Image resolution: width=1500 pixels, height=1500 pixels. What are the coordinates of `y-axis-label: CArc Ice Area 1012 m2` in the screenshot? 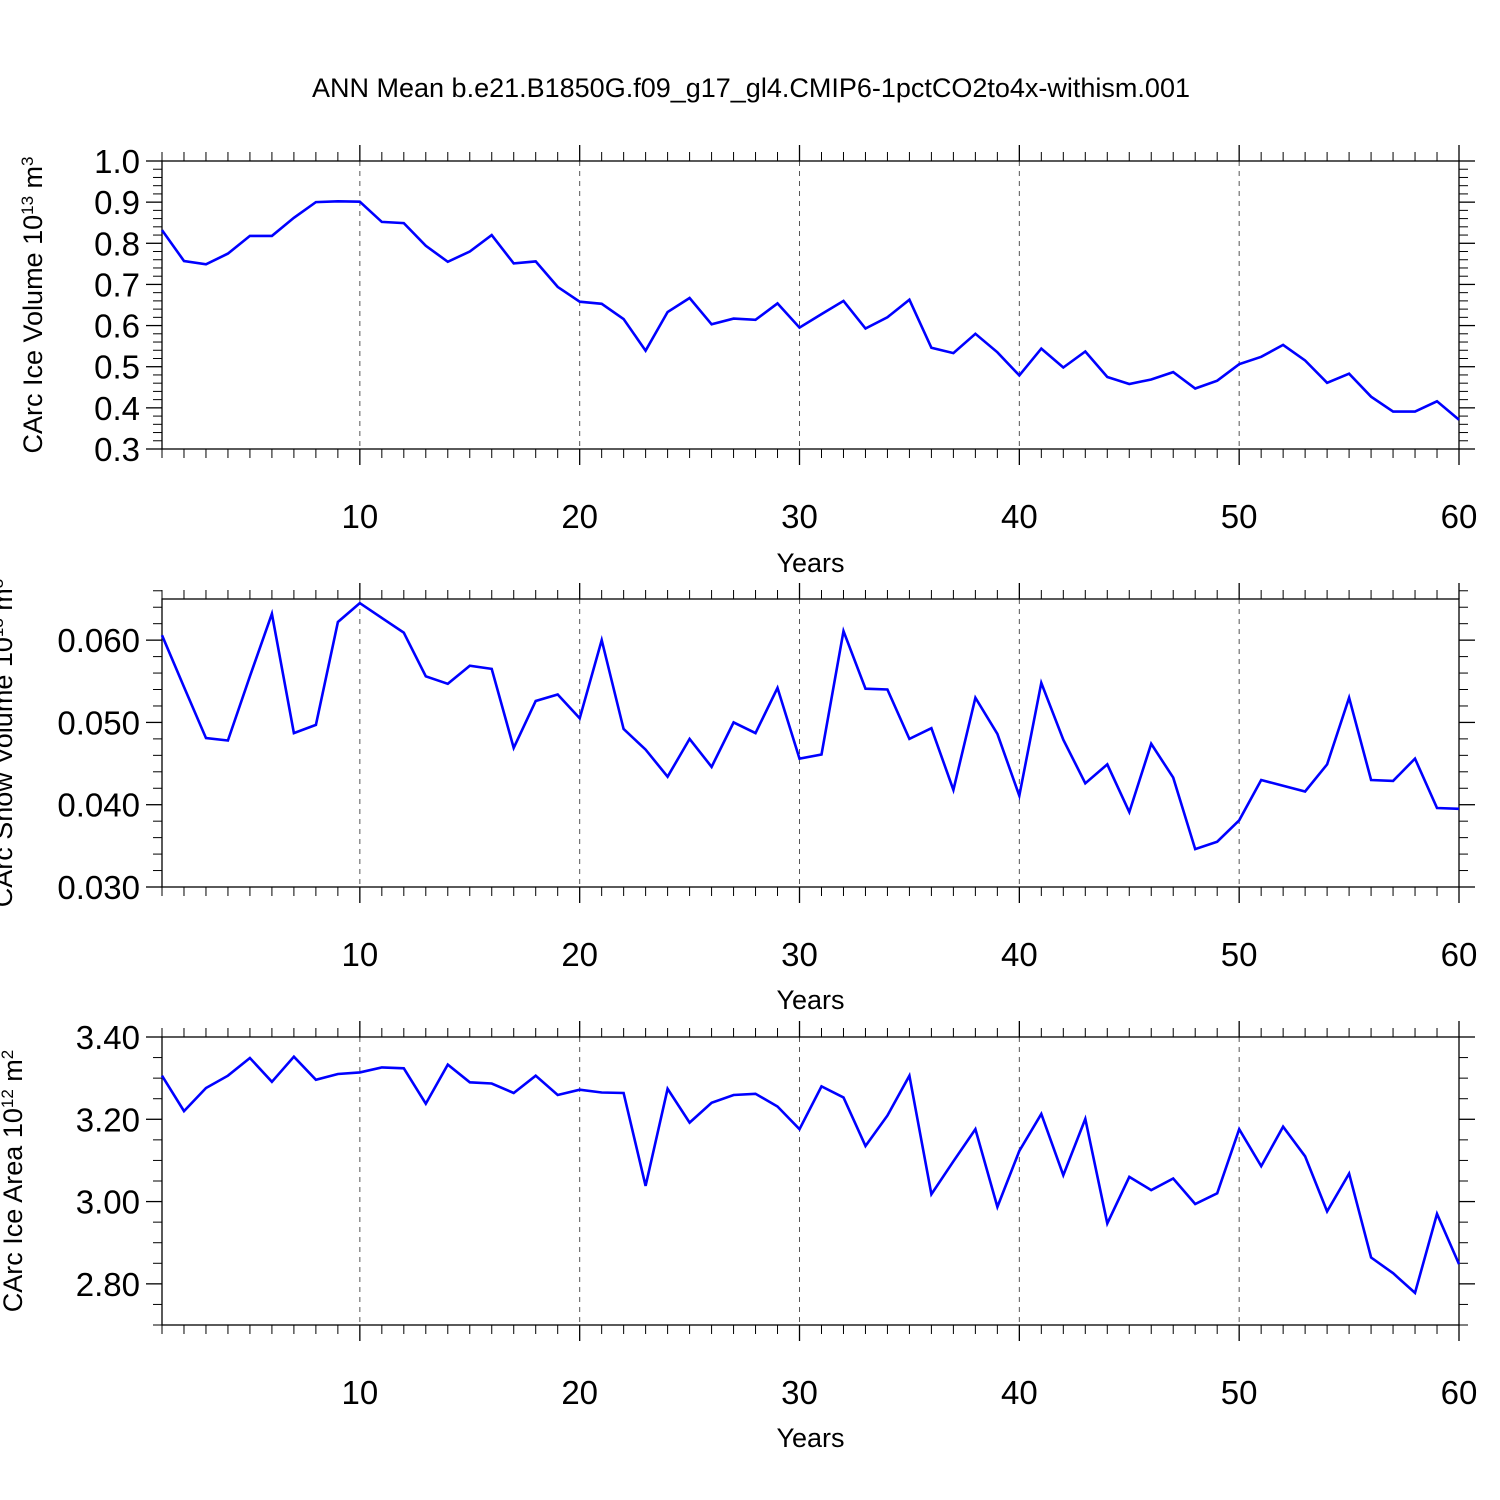 It's located at (14, 1181).